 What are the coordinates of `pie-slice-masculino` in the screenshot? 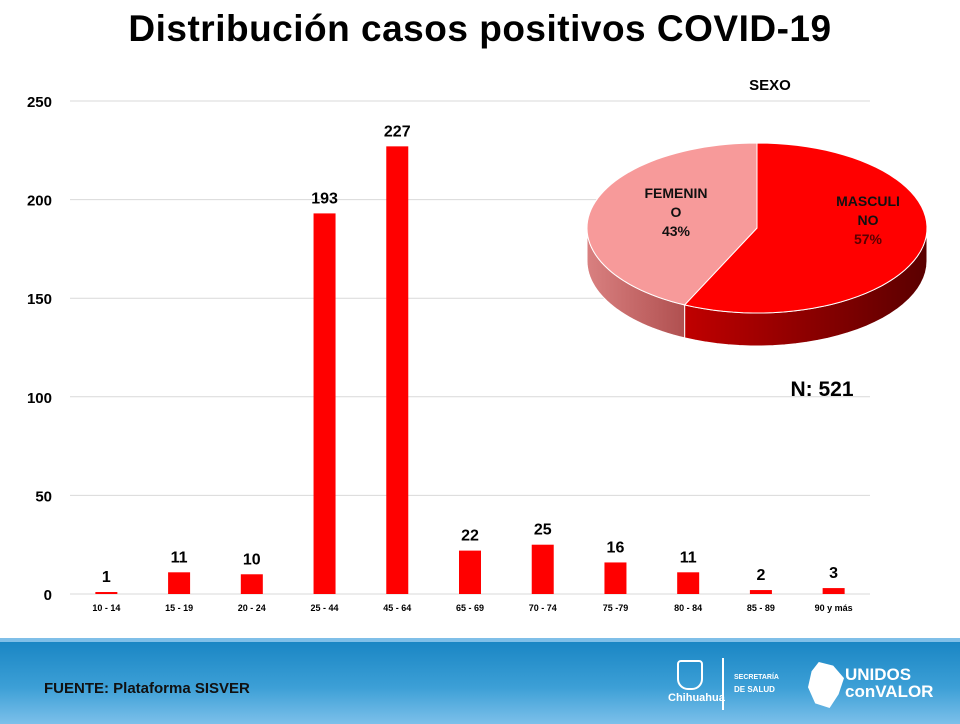 It's located at (805, 228).